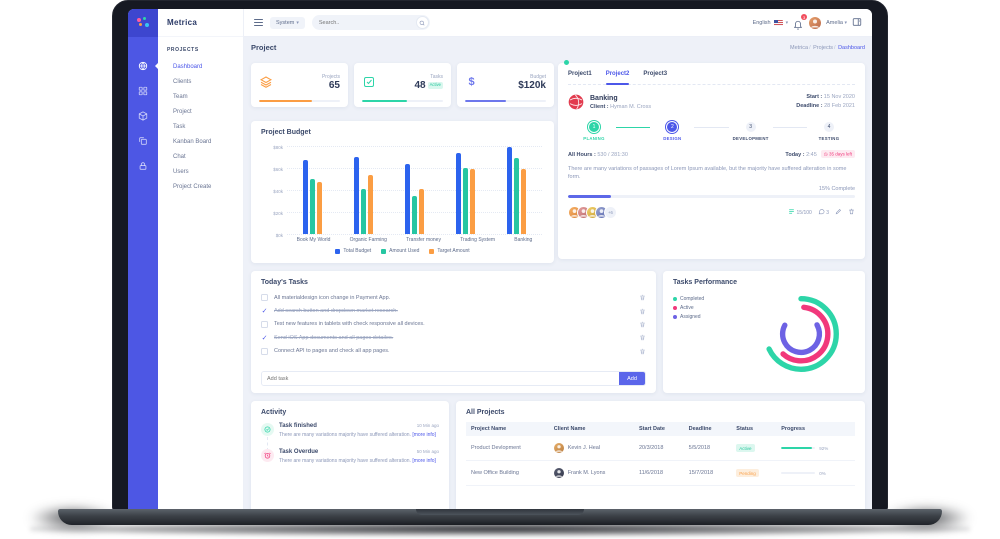  What do you see at coordinates (143, 140) in the screenshot?
I see `nav-copy-icon` at bounding box center [143, 140].